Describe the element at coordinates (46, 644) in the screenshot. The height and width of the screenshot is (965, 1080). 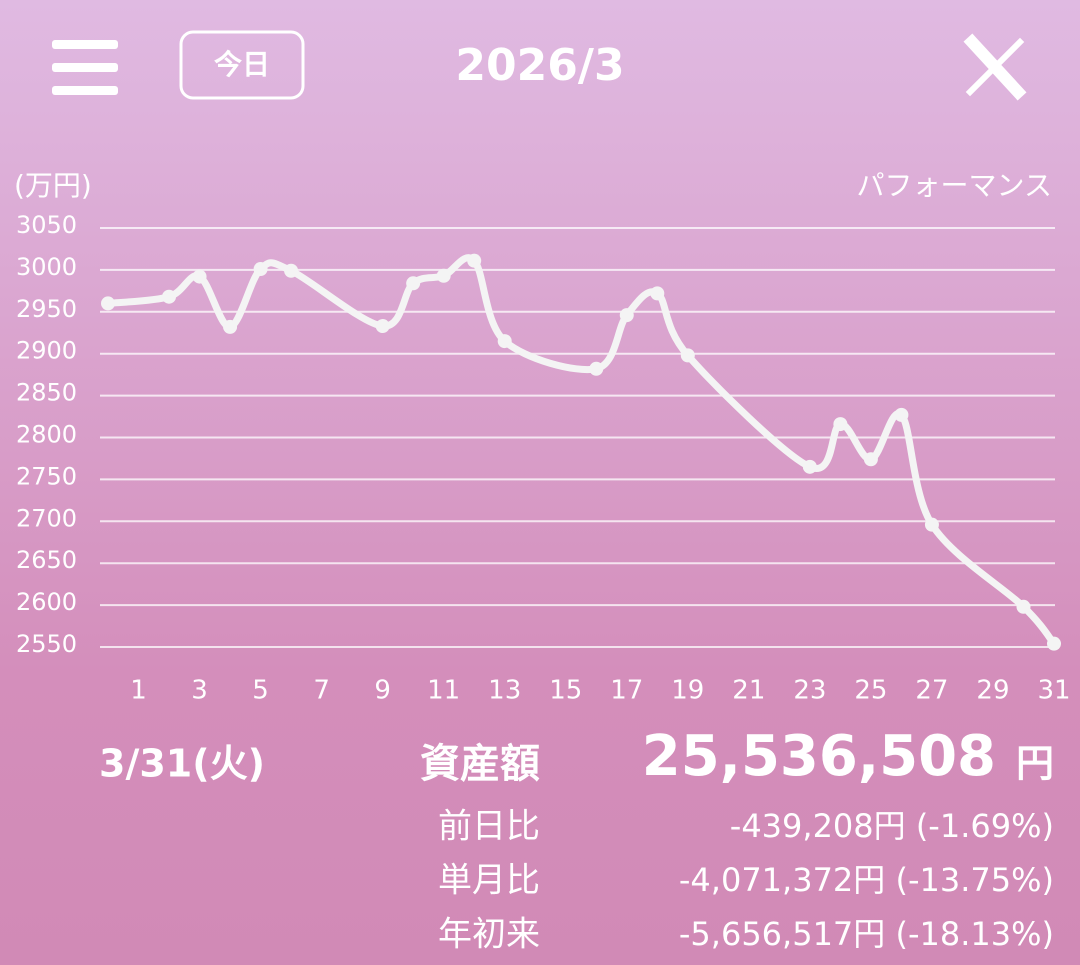
I see `y-tick-label: 2550` at that location.